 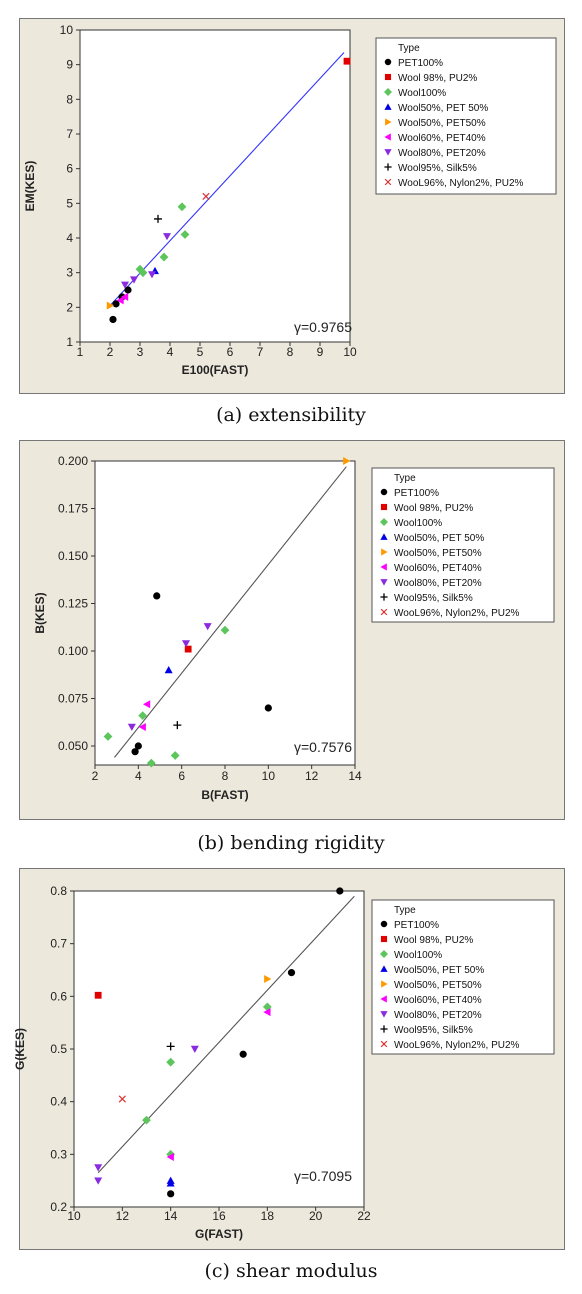 What do you see at coordinates (73, 746) in the screenshot?
I see `y-tick-label: 0.050` at bounding box center [73, 746].